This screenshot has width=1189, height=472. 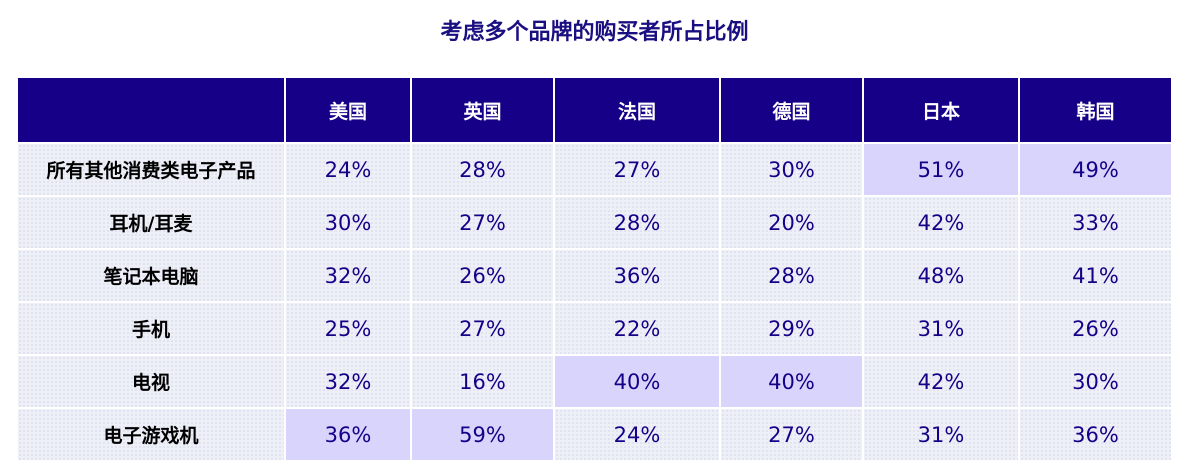 I want to click on table-row: 所有其他消费类电子产品 24% 28% 27% 30% 51% 49%, so click(x=594, y=169).